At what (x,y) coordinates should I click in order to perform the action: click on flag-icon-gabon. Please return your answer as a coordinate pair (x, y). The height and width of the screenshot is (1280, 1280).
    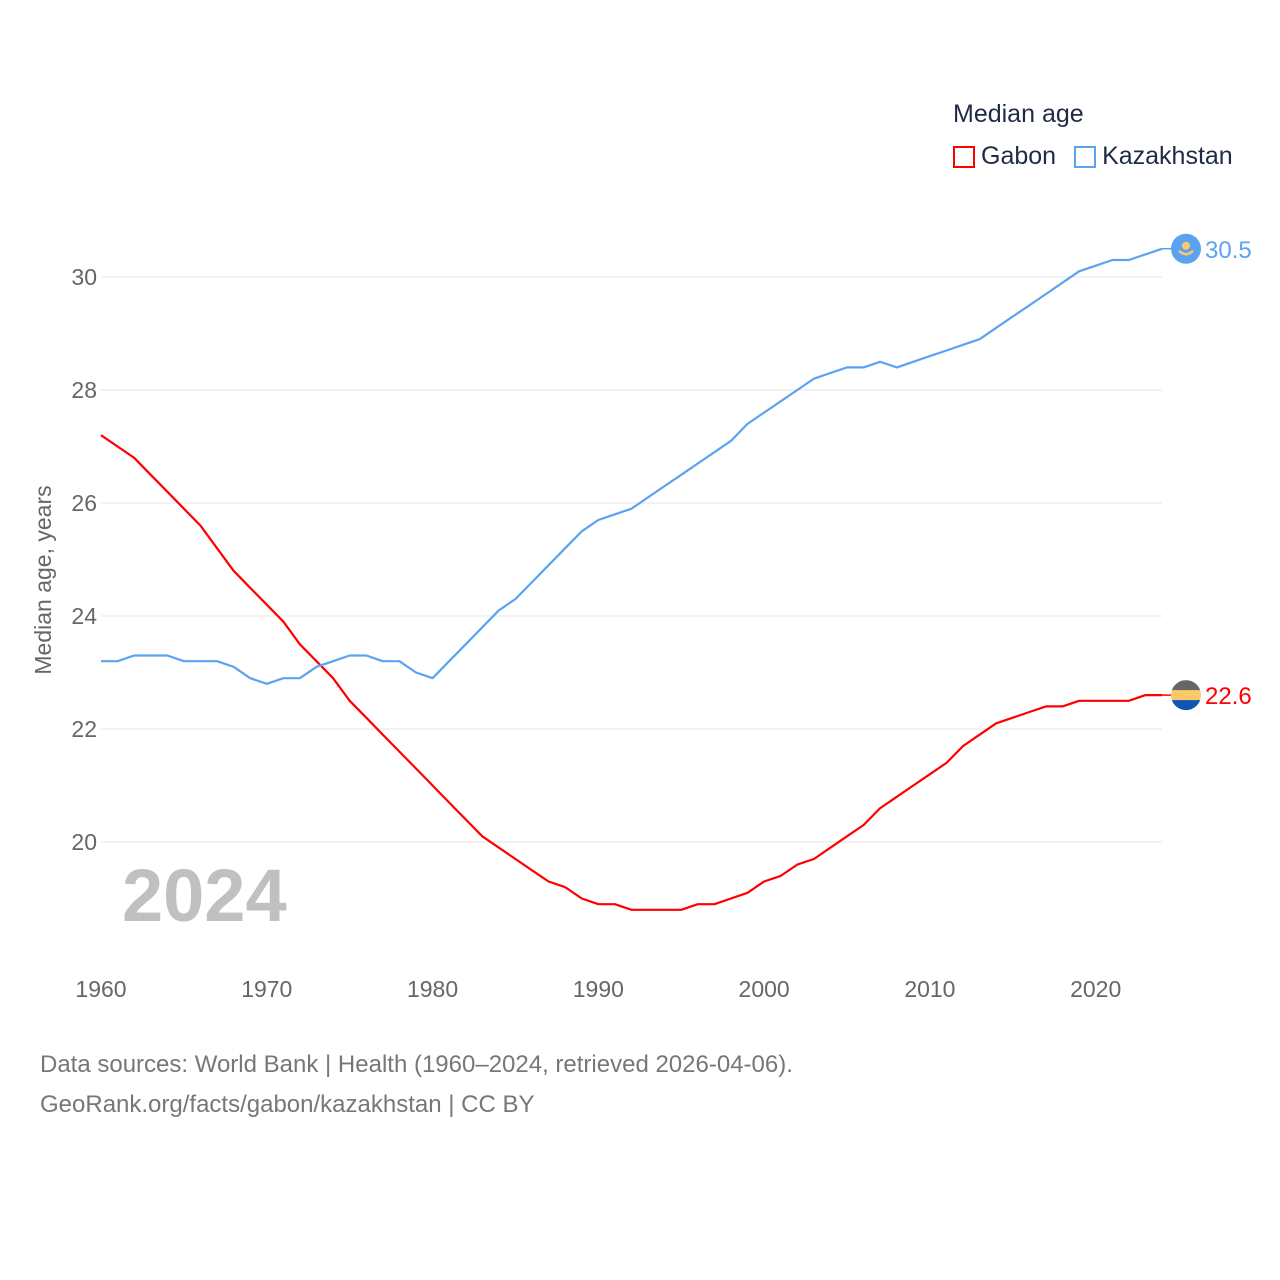
    Looking at the image, I should click on (1186, 695).